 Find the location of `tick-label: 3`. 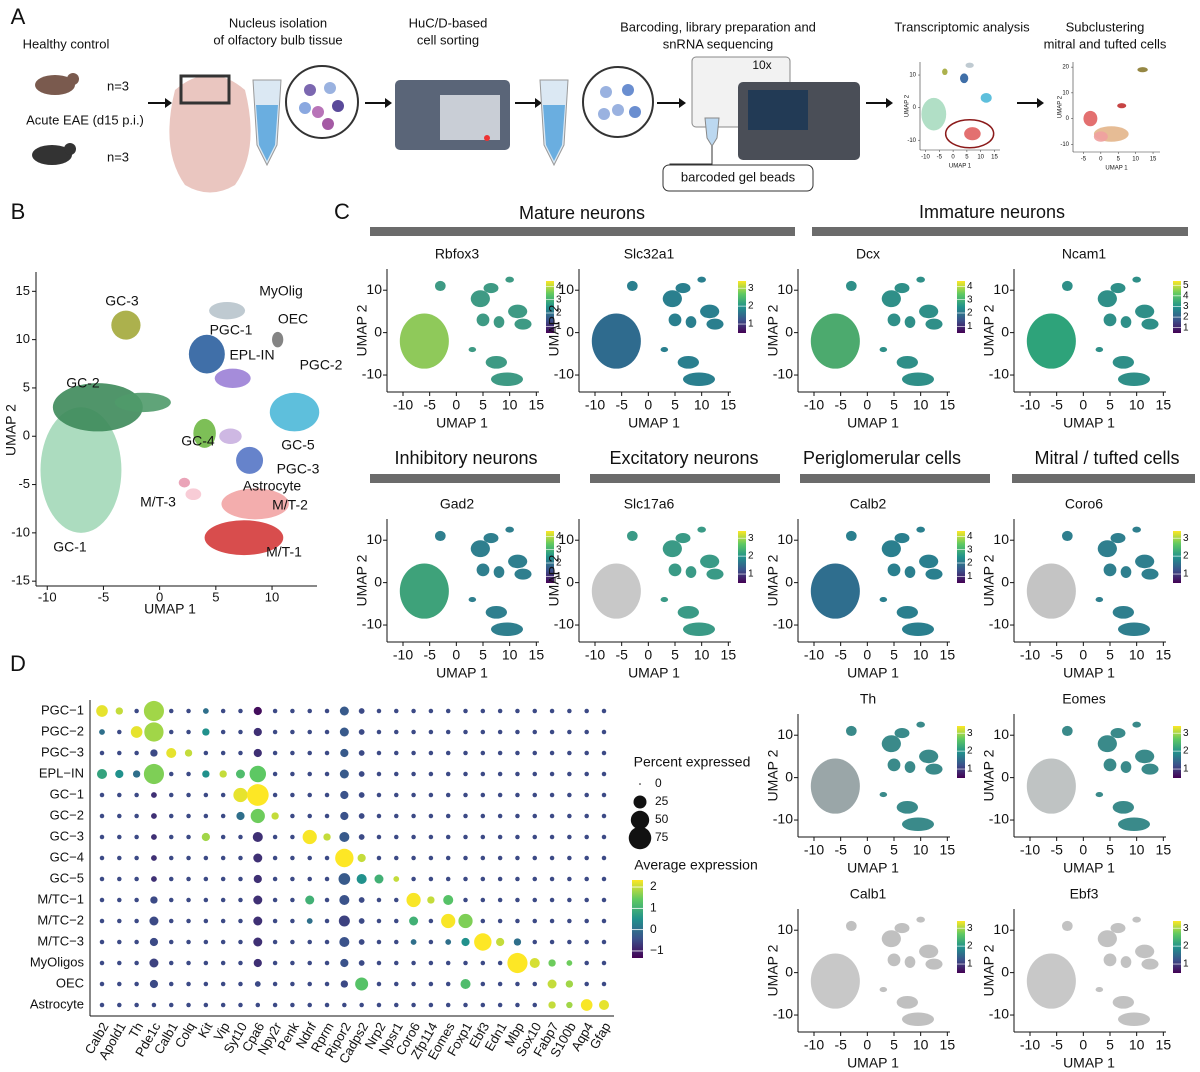

tick-label: 3 is located at coordinates (1186, 538).